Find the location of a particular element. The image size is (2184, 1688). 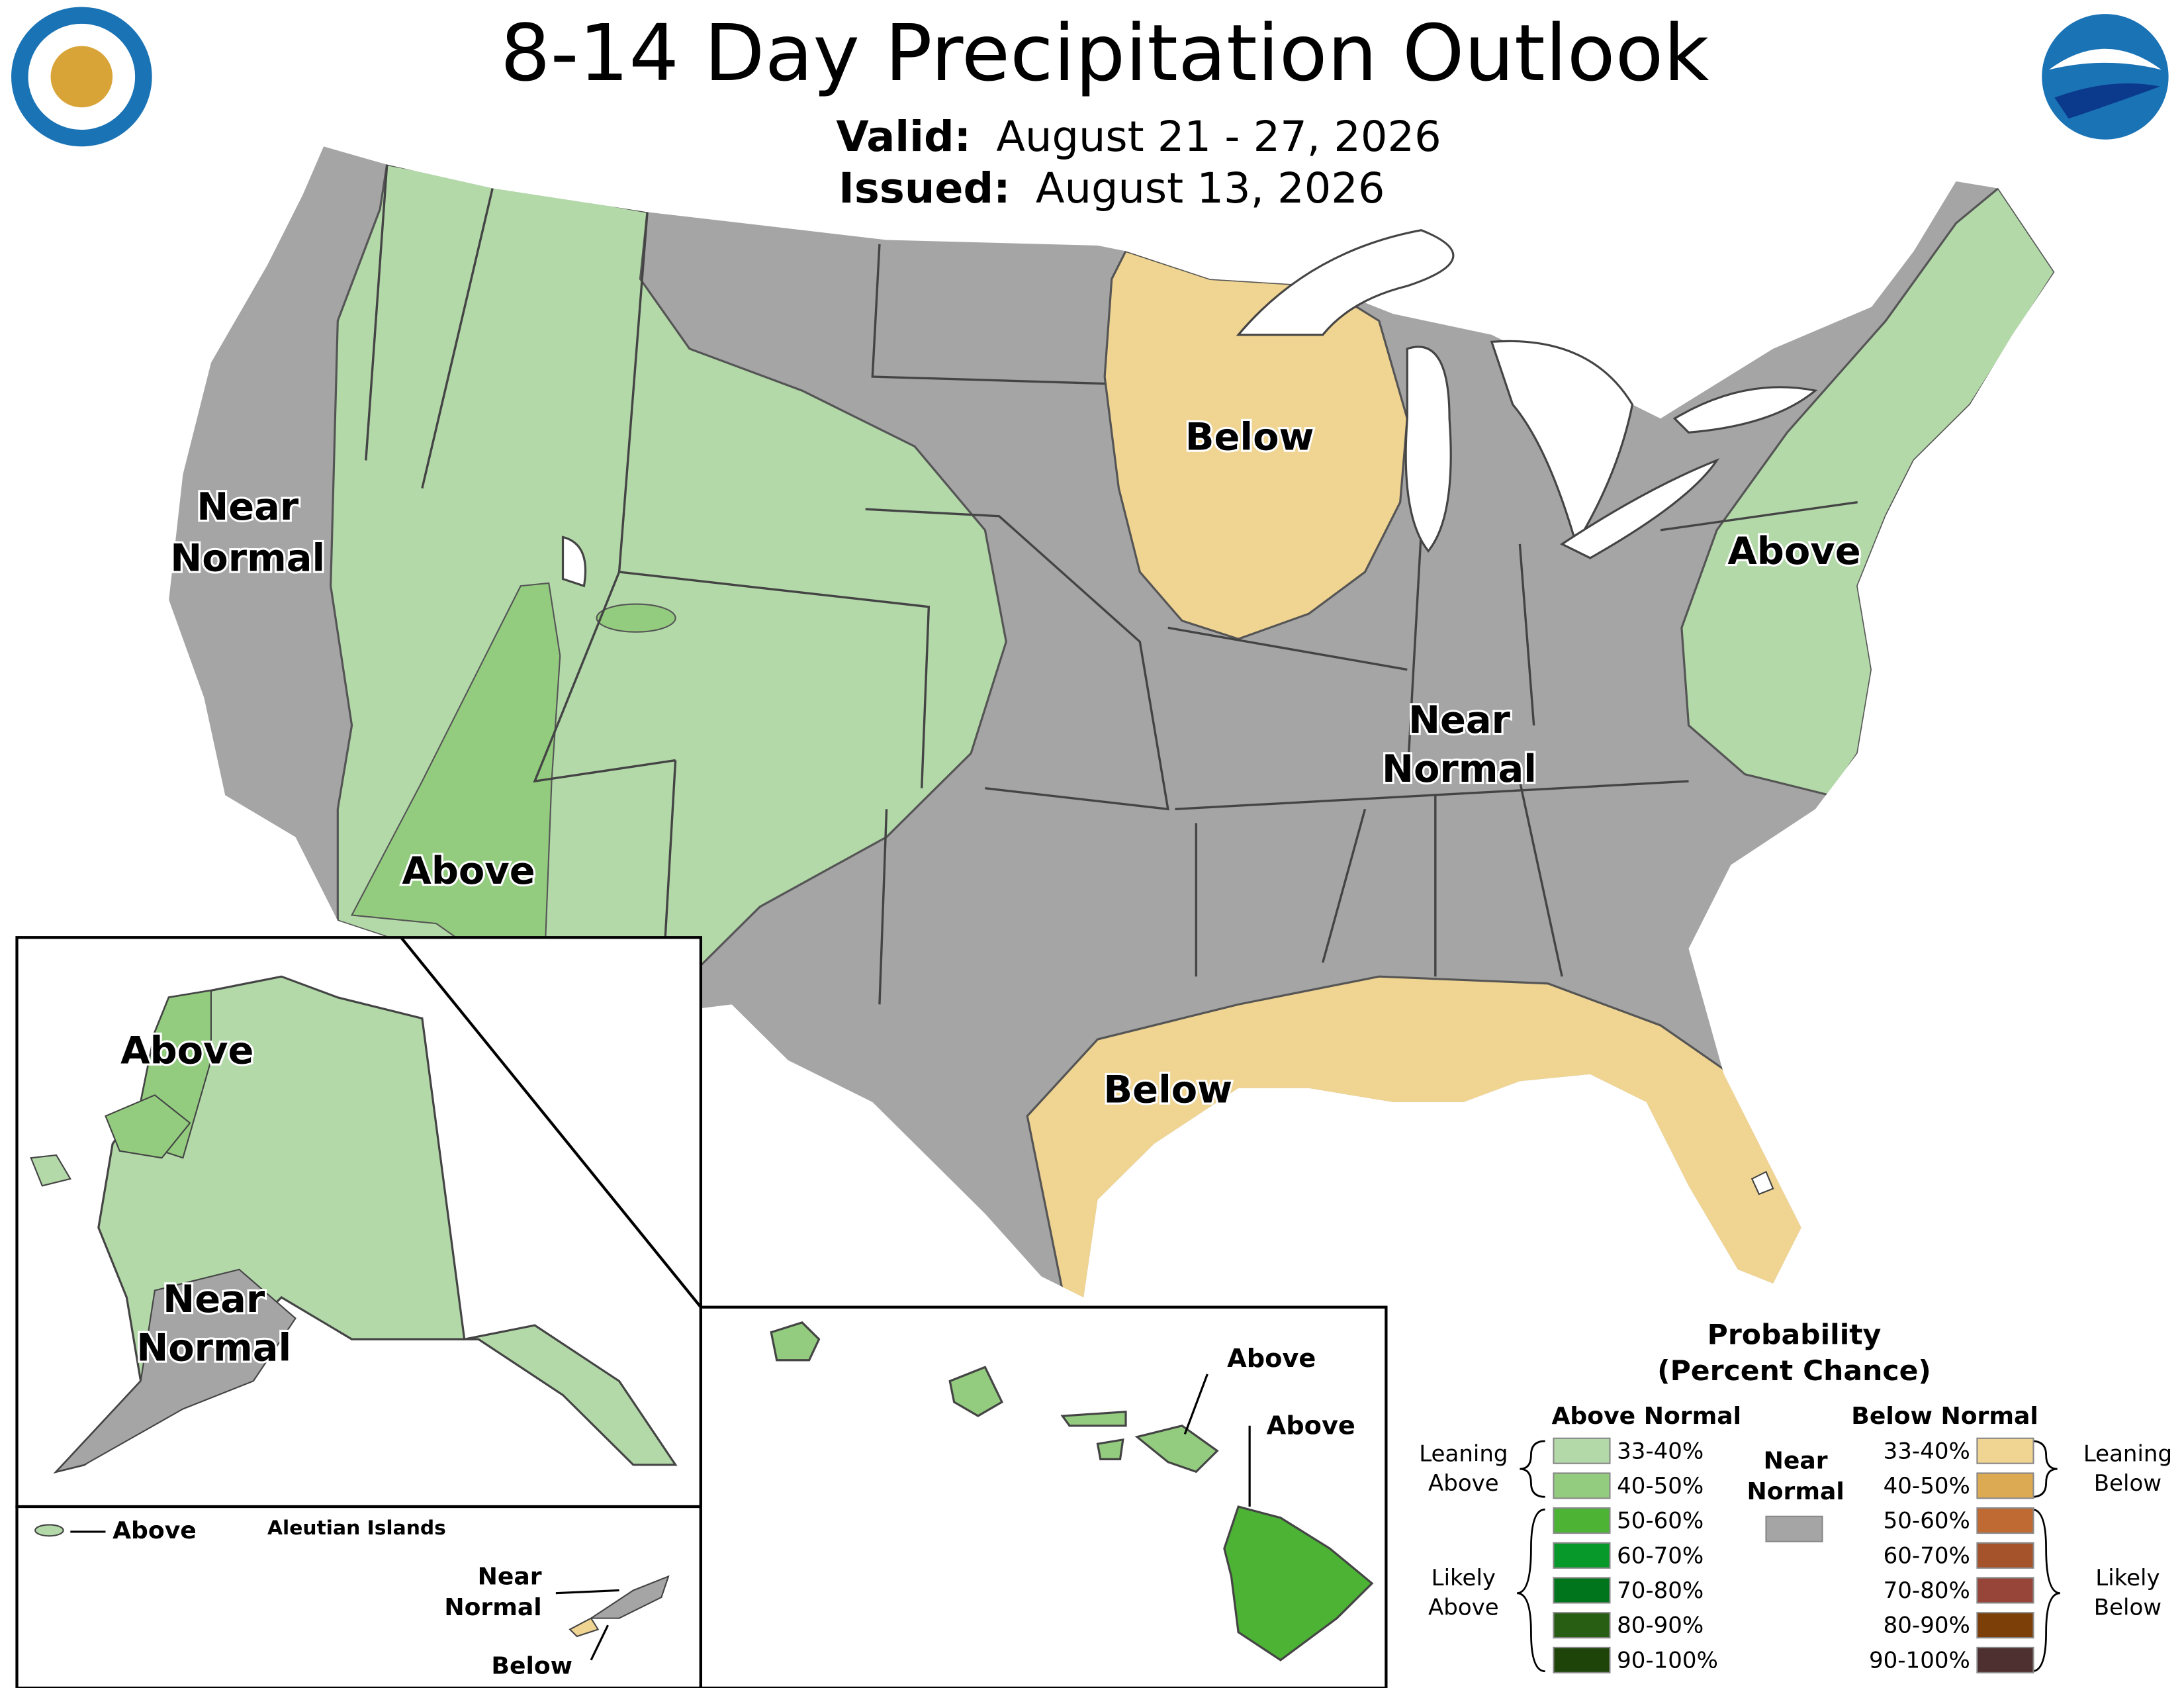

hawaii is located at coordinates (1072, 1491).